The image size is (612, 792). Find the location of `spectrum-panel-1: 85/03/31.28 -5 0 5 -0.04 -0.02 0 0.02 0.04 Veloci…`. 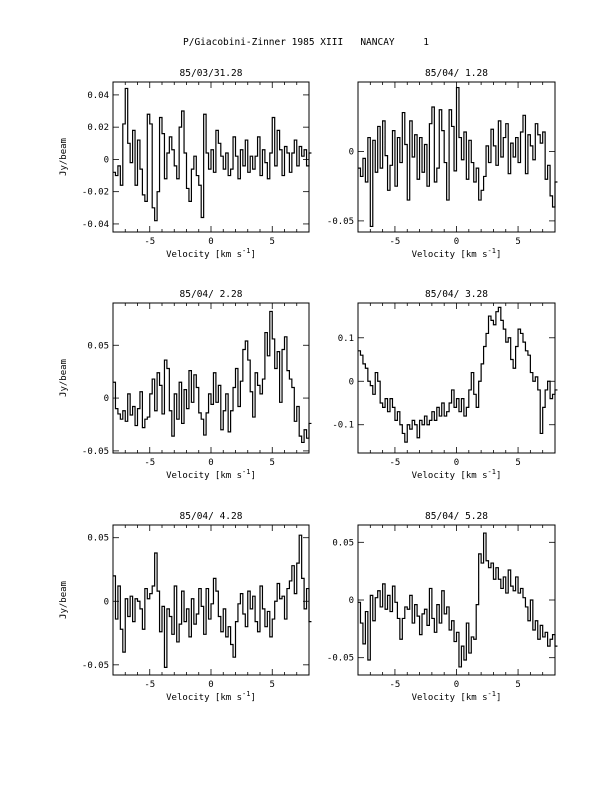

spectrum-panel-1: 85/03/31.28 -5 0 5 -0.04 -0.02 0 0.02 0.04 Veloci… is located at coordinates (185, 164).